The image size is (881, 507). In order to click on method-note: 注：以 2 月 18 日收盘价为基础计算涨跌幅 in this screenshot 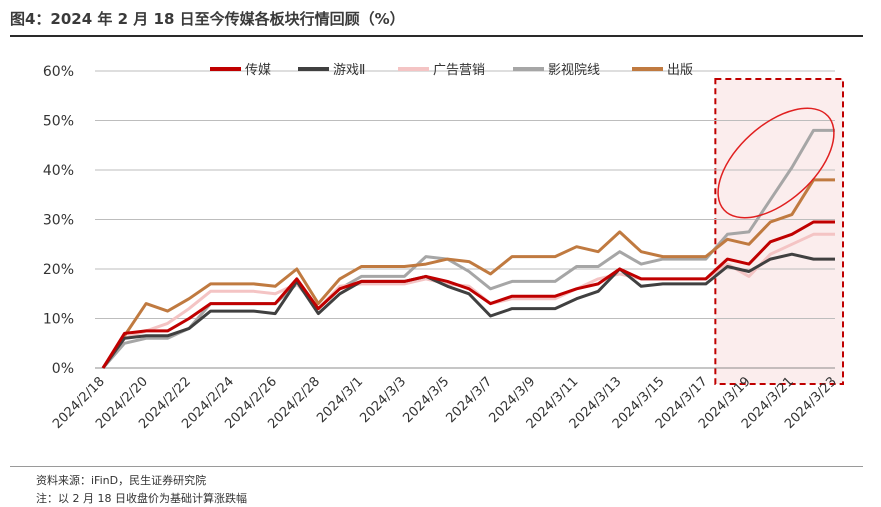, I will do `click(141, 498)`.